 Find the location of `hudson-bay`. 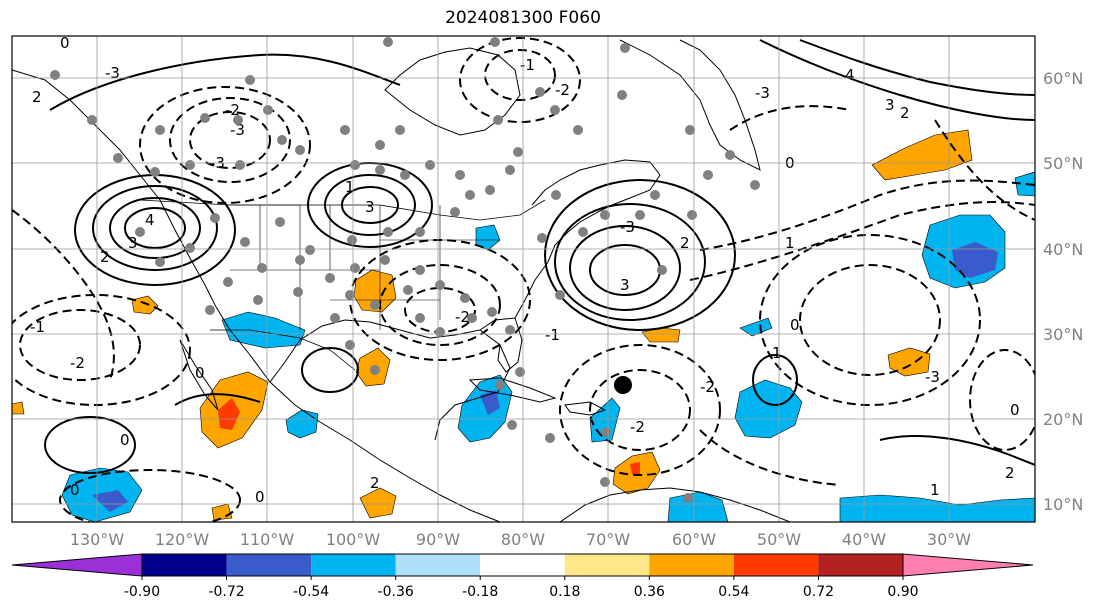

hudson-bay is located at coordinates (452, 91).